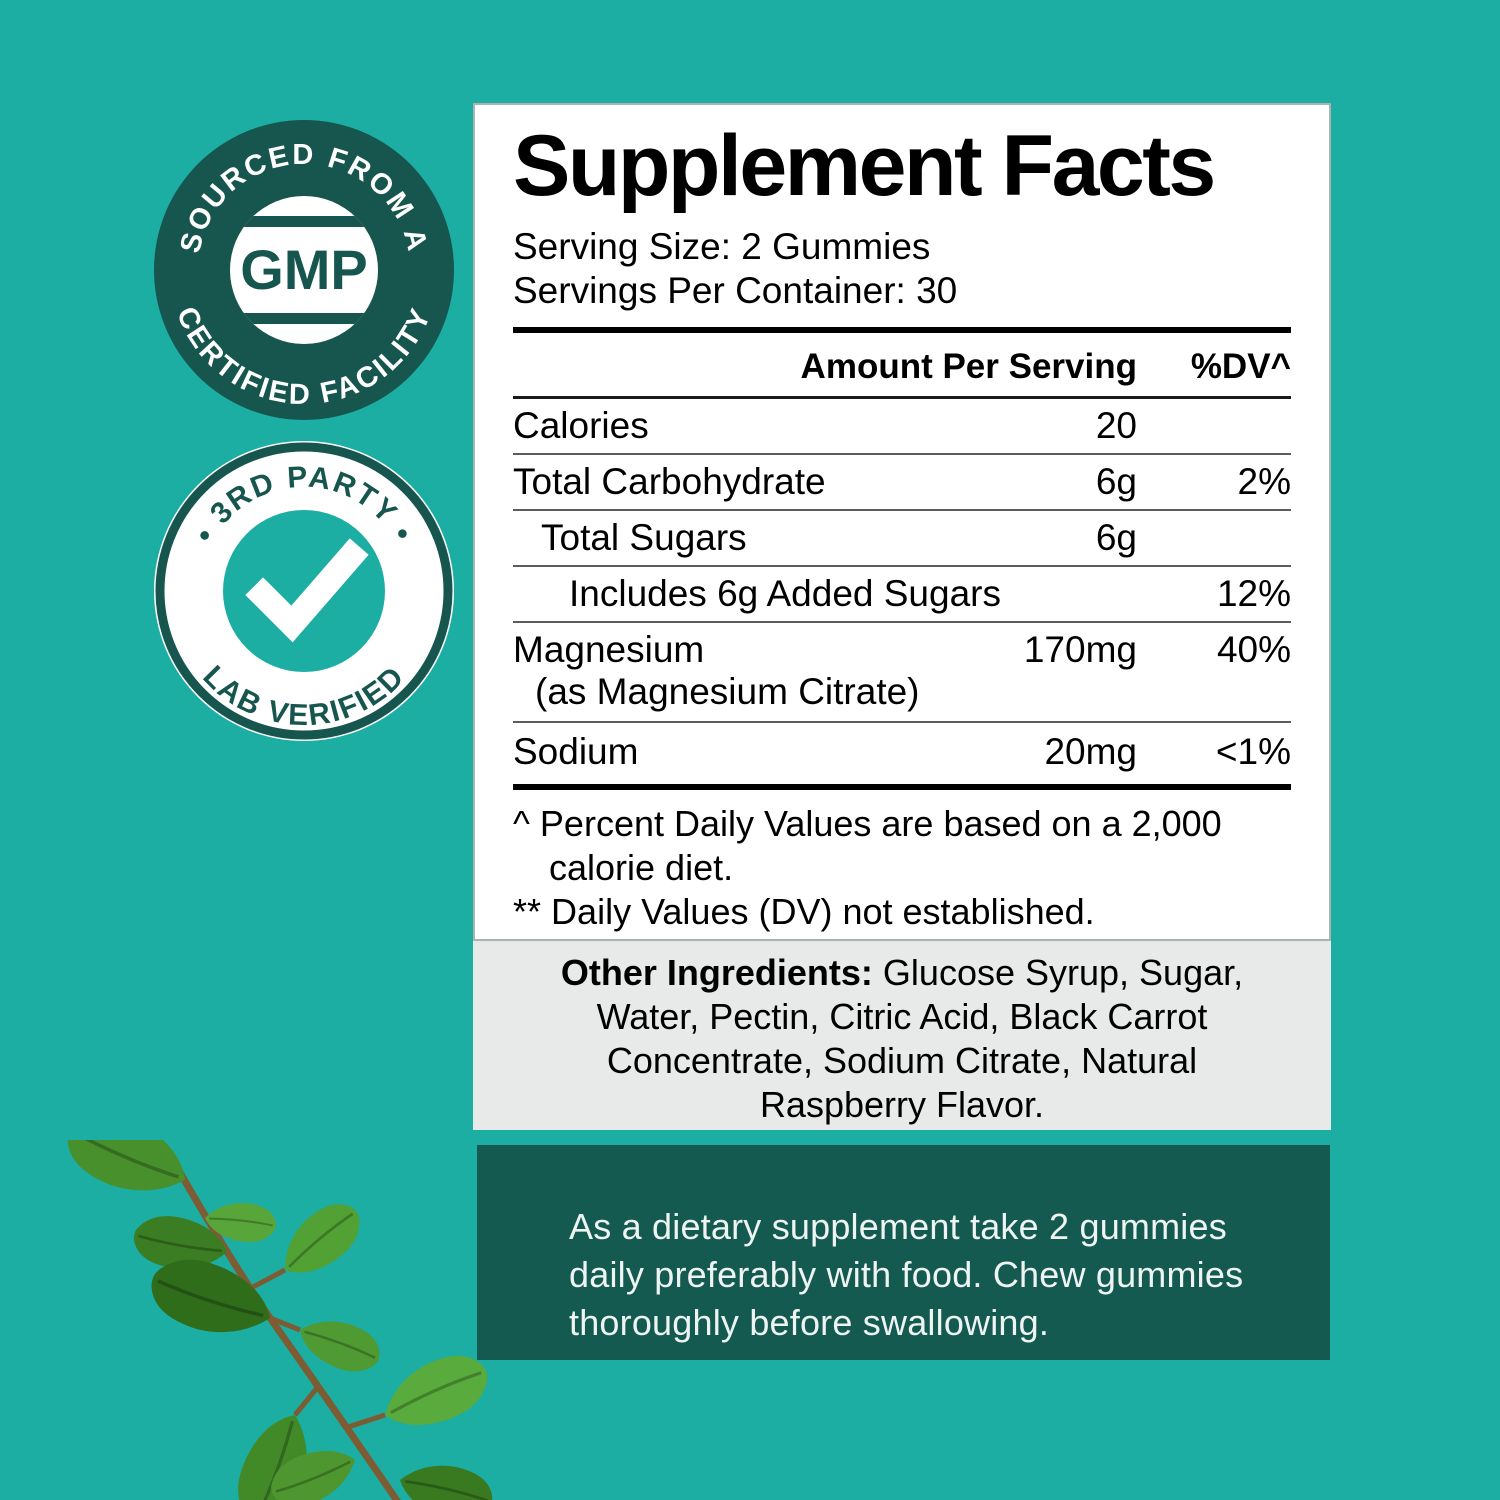  What do you see at coordinates (307, 590) in the screenshot?
I see `checkmark-icon` at bounding box center [307, 590].